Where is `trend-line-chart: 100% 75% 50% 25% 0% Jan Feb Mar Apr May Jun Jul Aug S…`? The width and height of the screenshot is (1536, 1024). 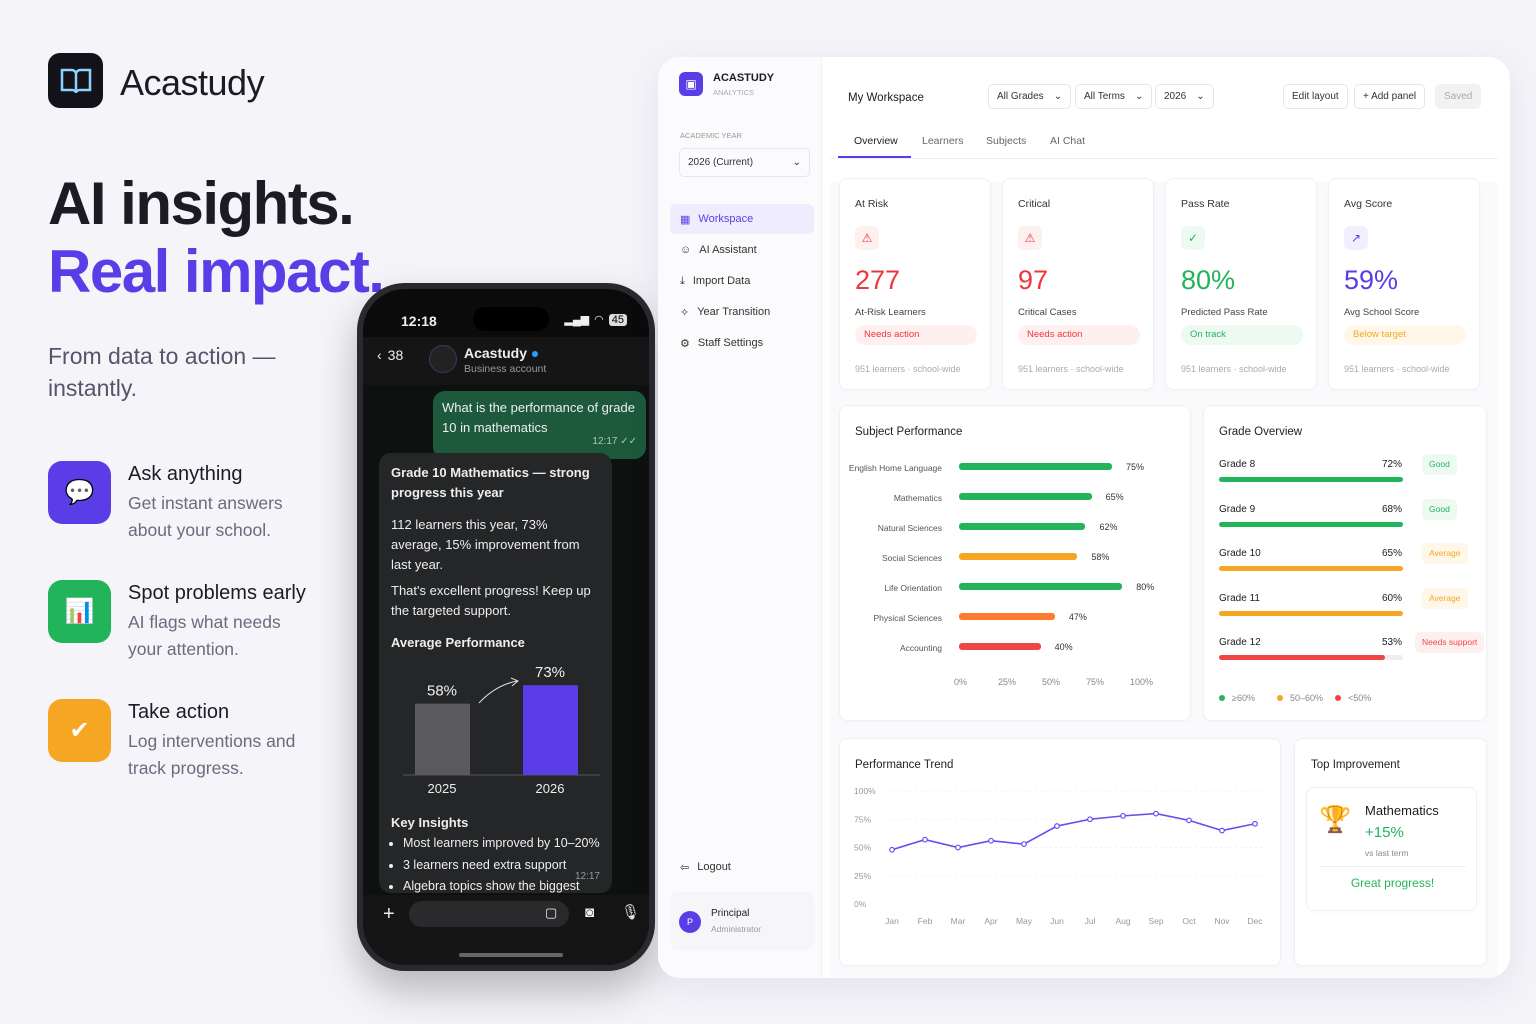 trend-line-chart: 100% 75% 50% 25% 0% Jan Feb Mar Apr May Jun Jul Aug S… is located at coordinates (1062, 856).